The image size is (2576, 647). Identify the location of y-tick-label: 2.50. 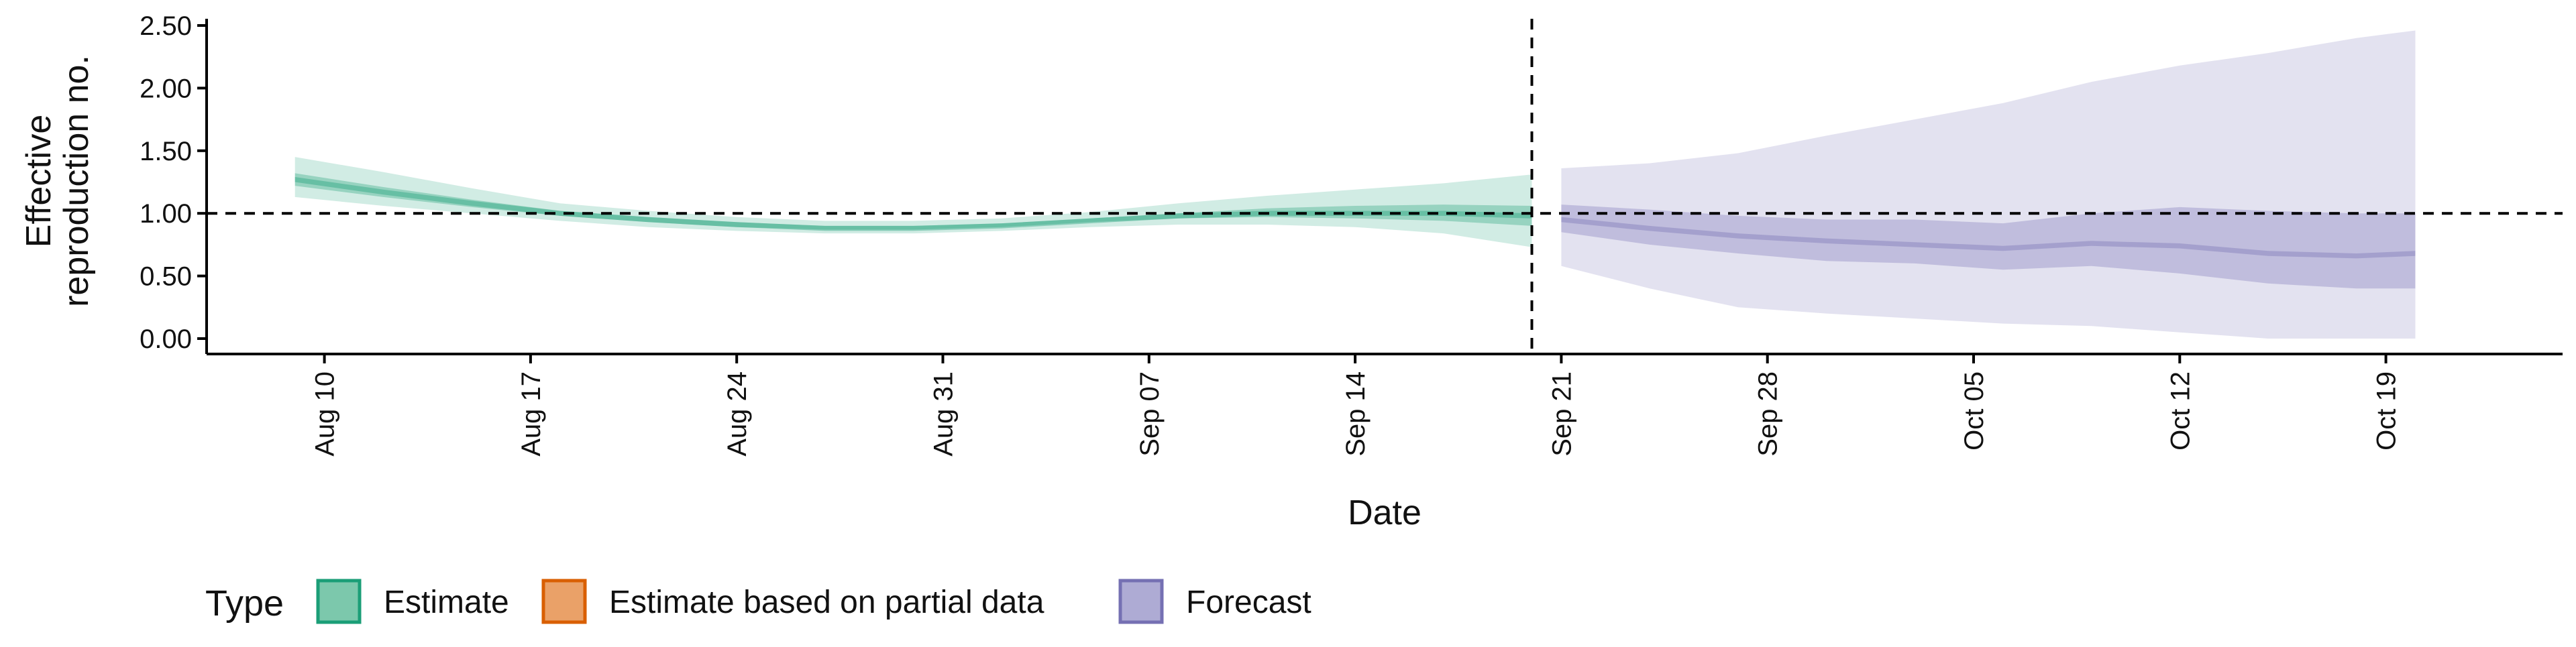
(166, 26).